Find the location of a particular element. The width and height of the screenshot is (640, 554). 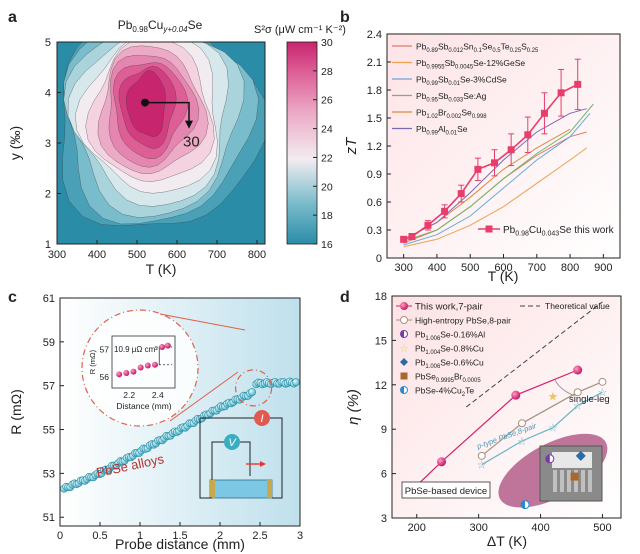

x-tick-label: 500 is located at coordinates (470, 268).